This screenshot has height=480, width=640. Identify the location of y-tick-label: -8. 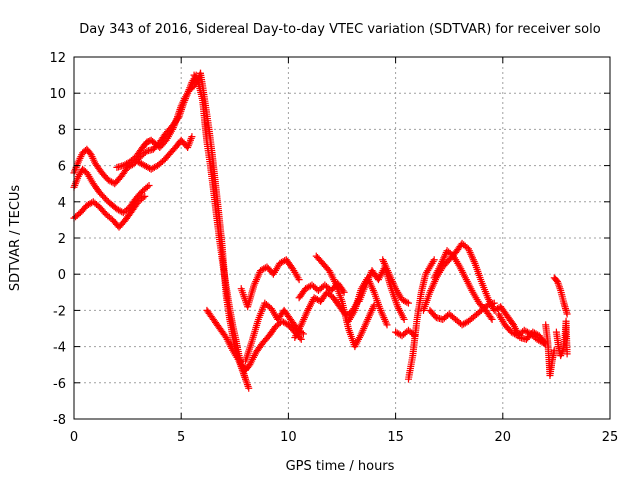
(59, 420).